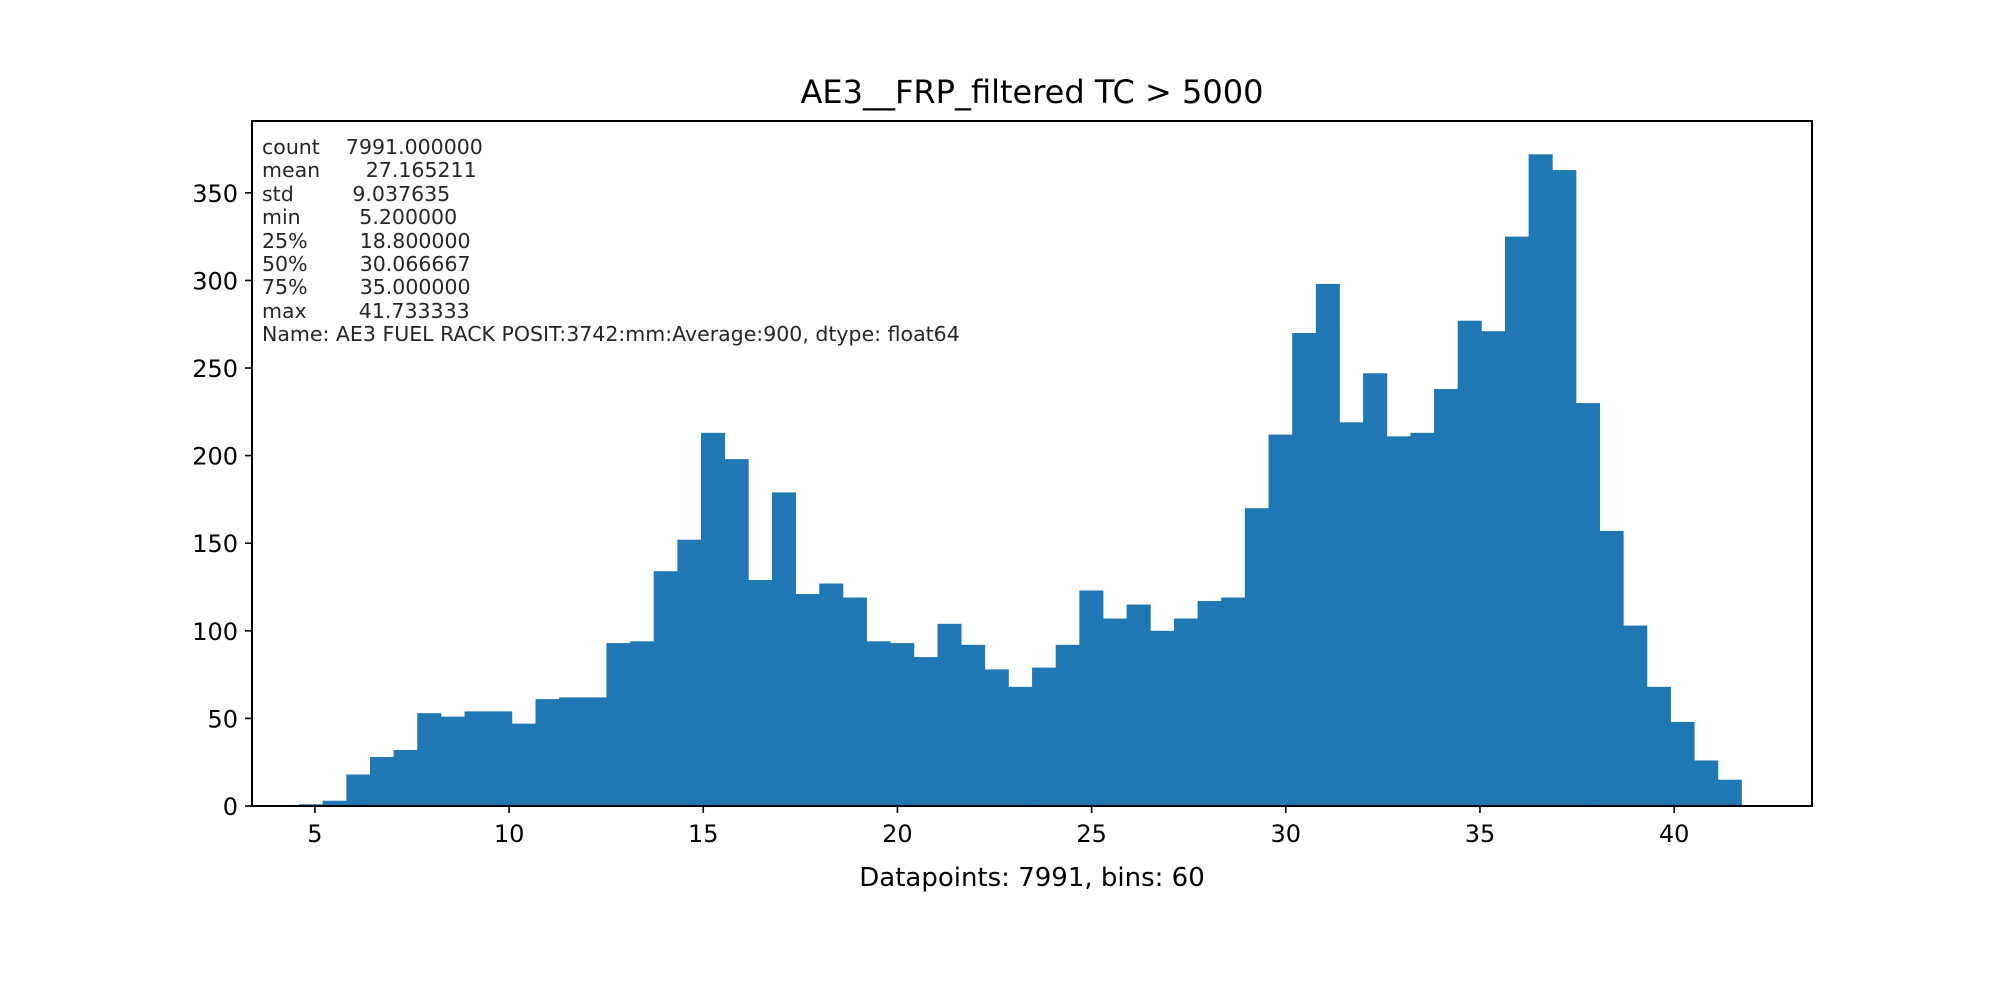  What do you see at coordinates (703, 834) in the screenshot?
I see `x-tick-label: 15` at bounding box center [703, 834].